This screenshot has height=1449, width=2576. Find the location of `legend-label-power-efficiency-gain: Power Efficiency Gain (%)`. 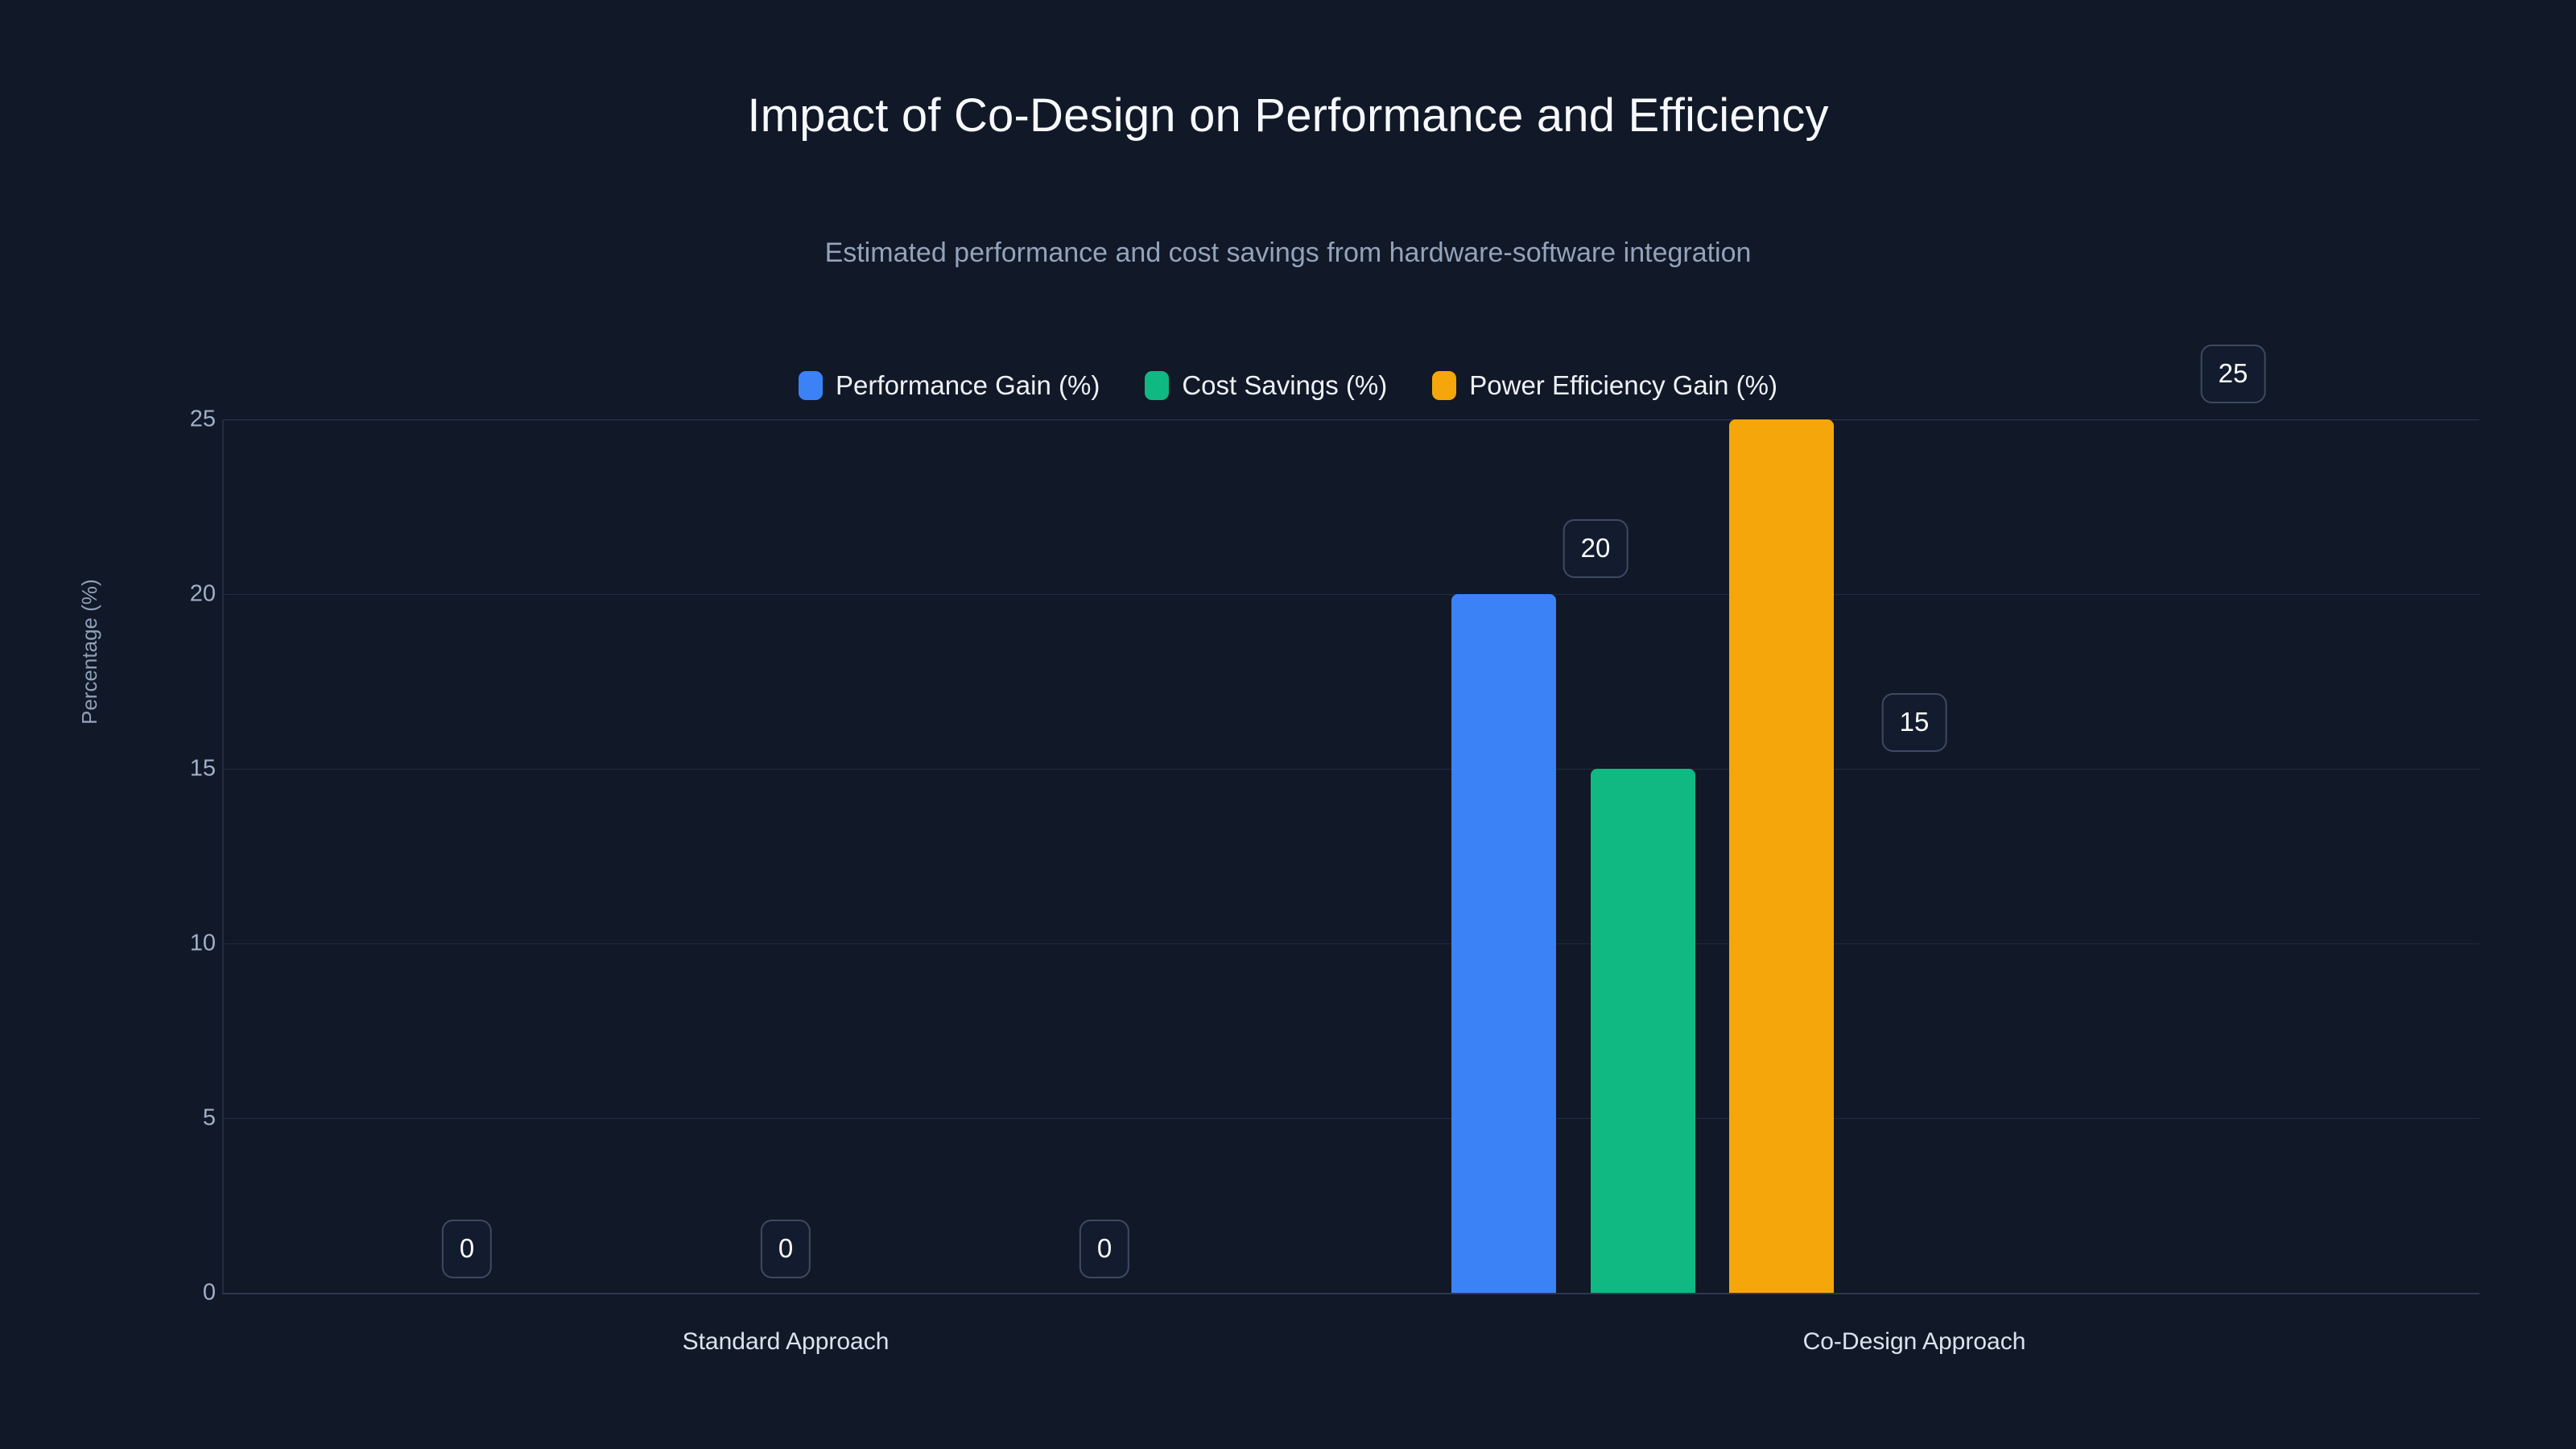

legend-label-power-efficiency-gain: Power Efficiency Gain (%) is located at coordinates (1623, 385).